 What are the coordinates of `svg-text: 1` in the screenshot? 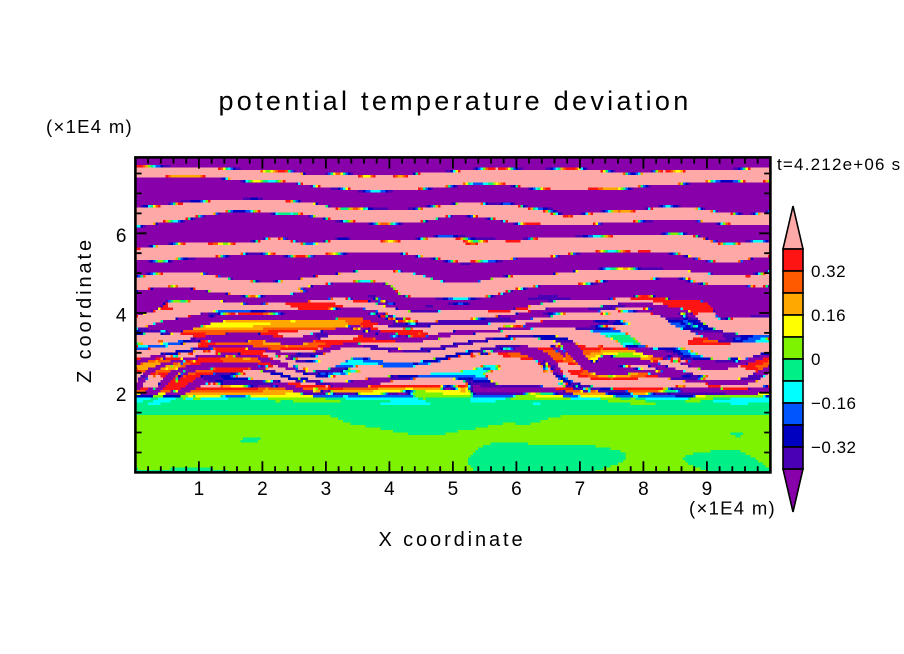 It's located at (199, 489).